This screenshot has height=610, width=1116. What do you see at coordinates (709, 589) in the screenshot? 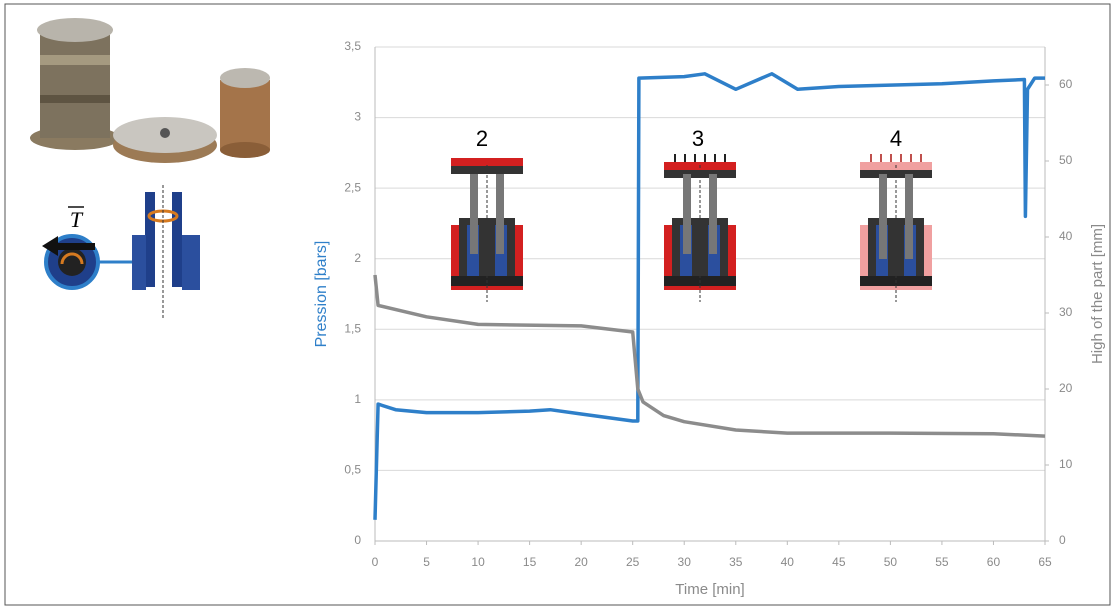
I see `x-axis-label: Time [min]` at bounding box center [709, 589].